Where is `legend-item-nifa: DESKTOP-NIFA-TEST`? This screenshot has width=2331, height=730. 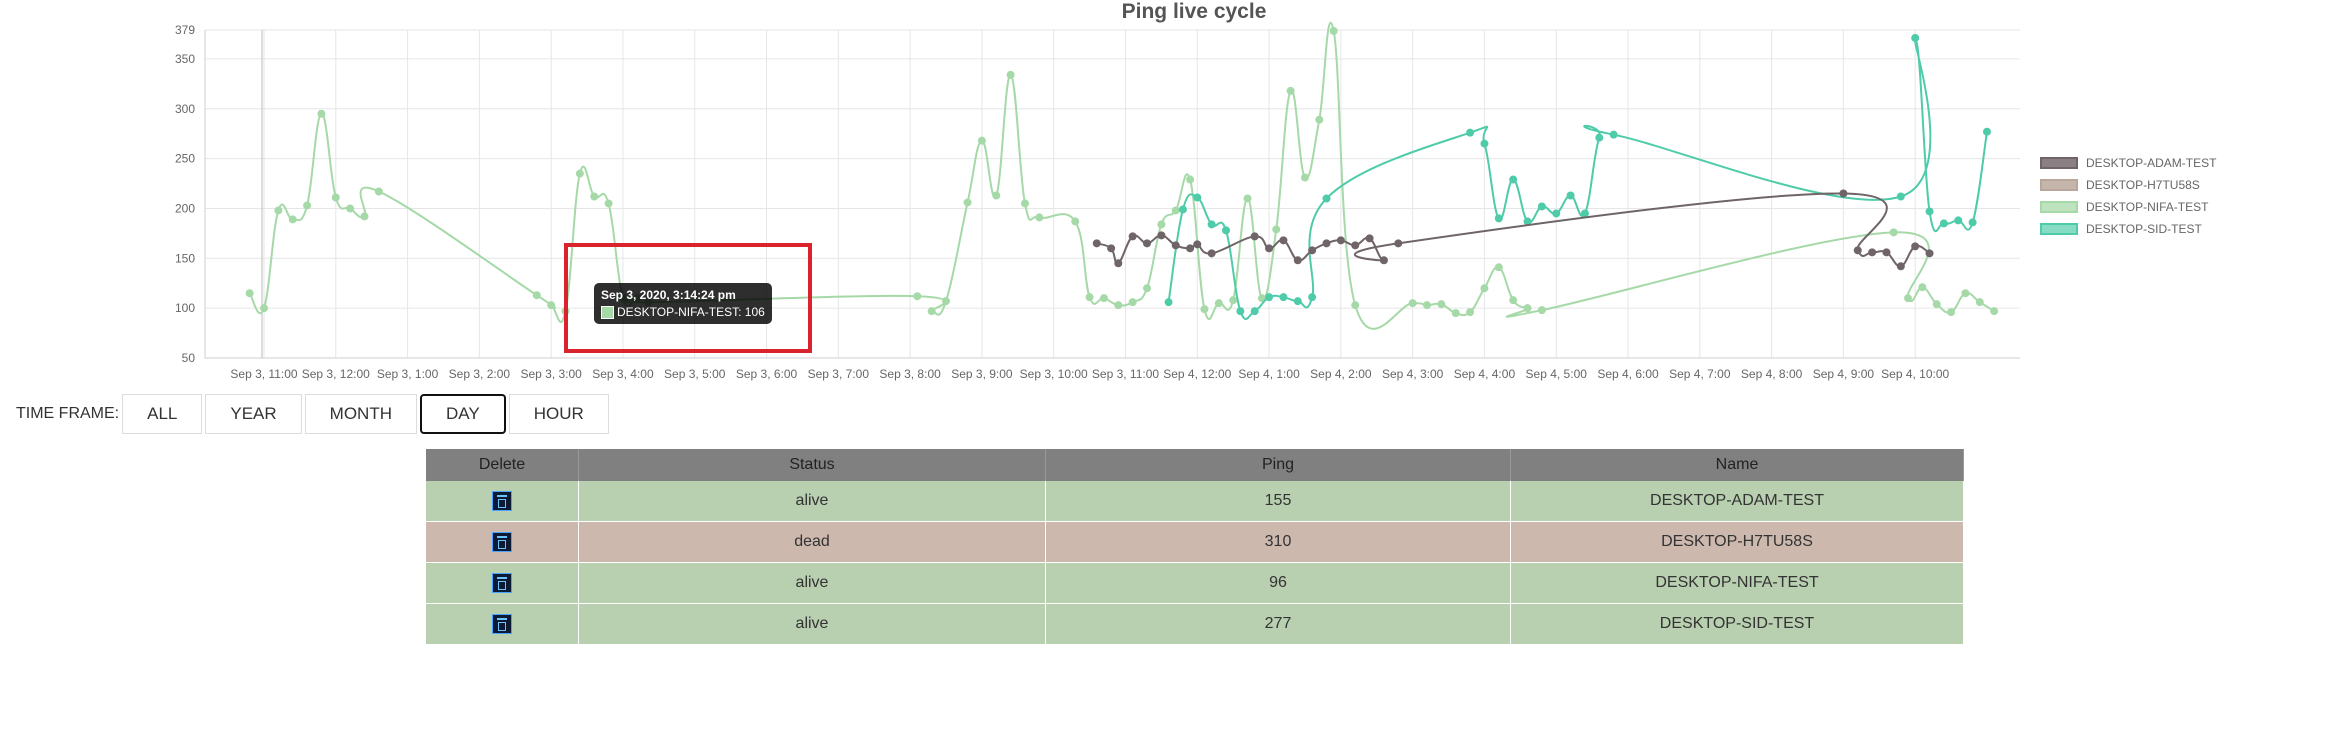
legend-item-nifa: DESKTOP-NIFA-TEST is located at coordinates (2128, 207).